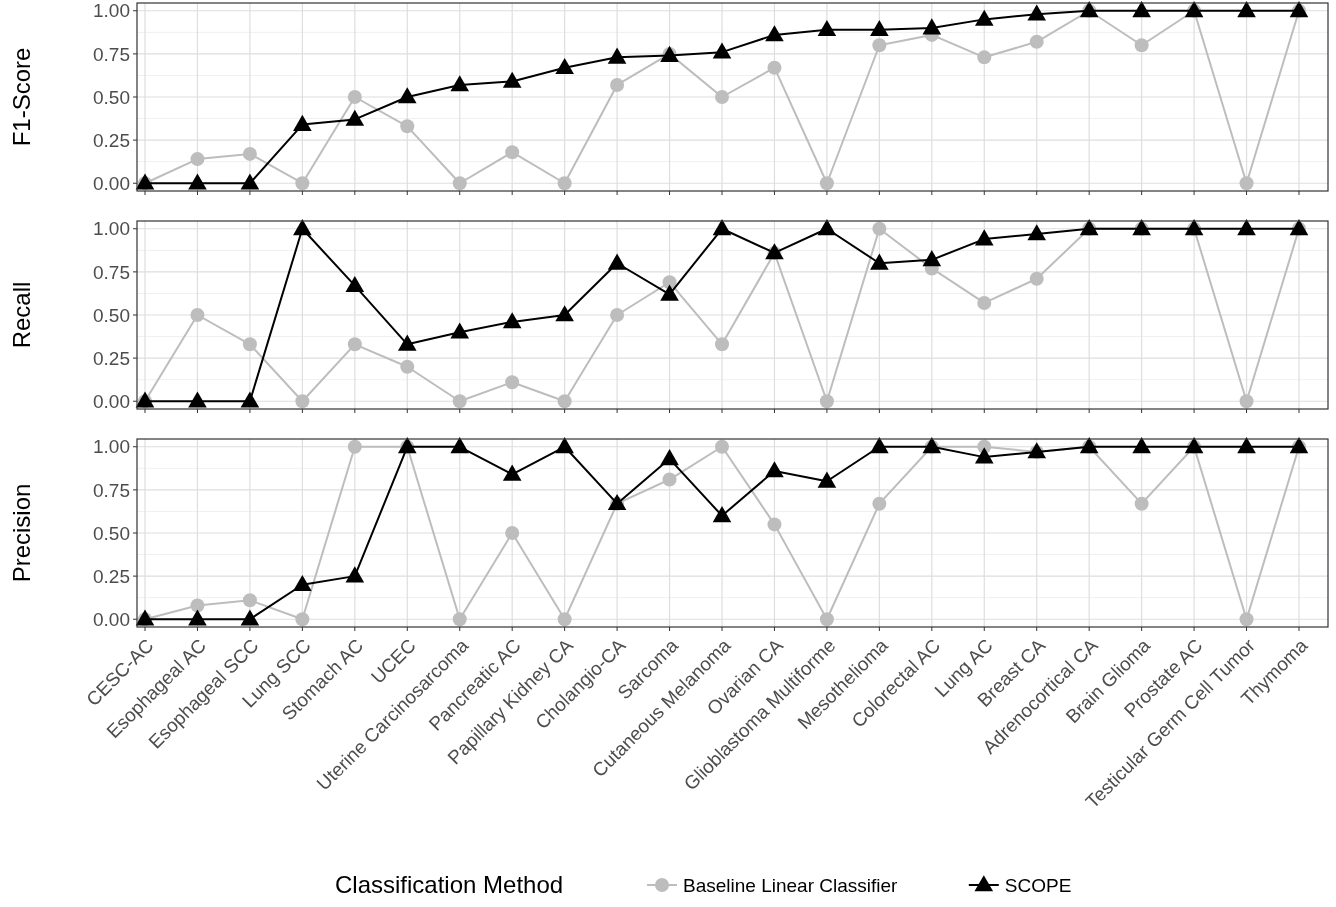 The height and width of the screenshot is (907, 1336). What do you see at coordinates (1038, 885) in the screenshot?
I see `legend-label: SCOPE` at bounding box center [1038, 885].